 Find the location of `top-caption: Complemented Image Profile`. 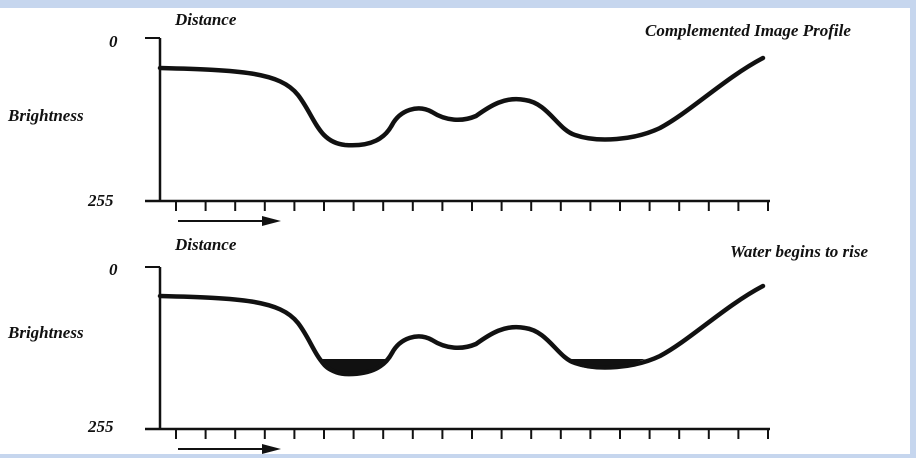

top-caption: Complemented Image Profile is located at coordinates (748, 30).